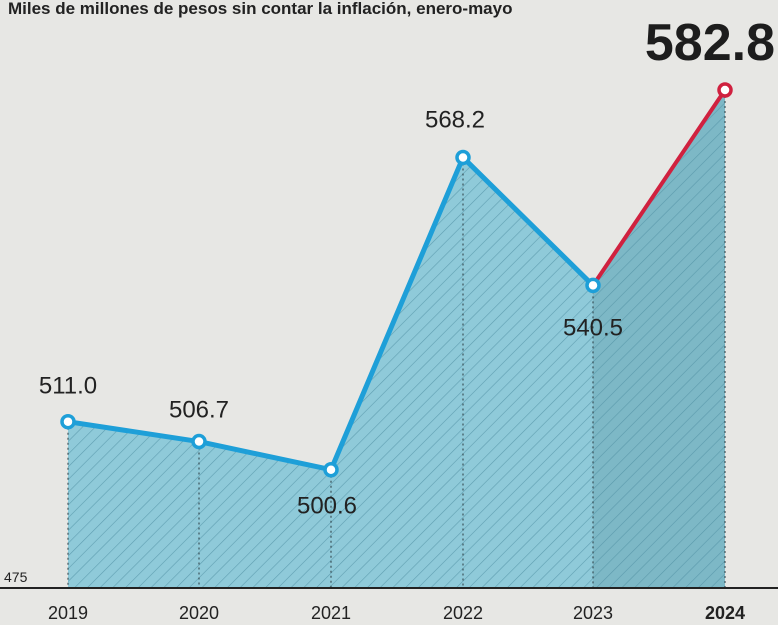  What do you see at coordinates (68, 386) in the screenshot?
I see `value-label-2019: 511.0` at bounding box center [68, 386].